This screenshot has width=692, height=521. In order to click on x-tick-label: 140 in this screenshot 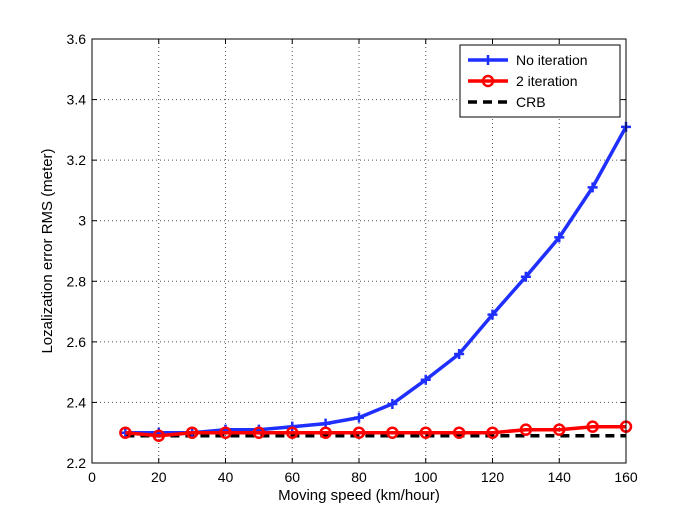, I will do `click(560, 477)`.